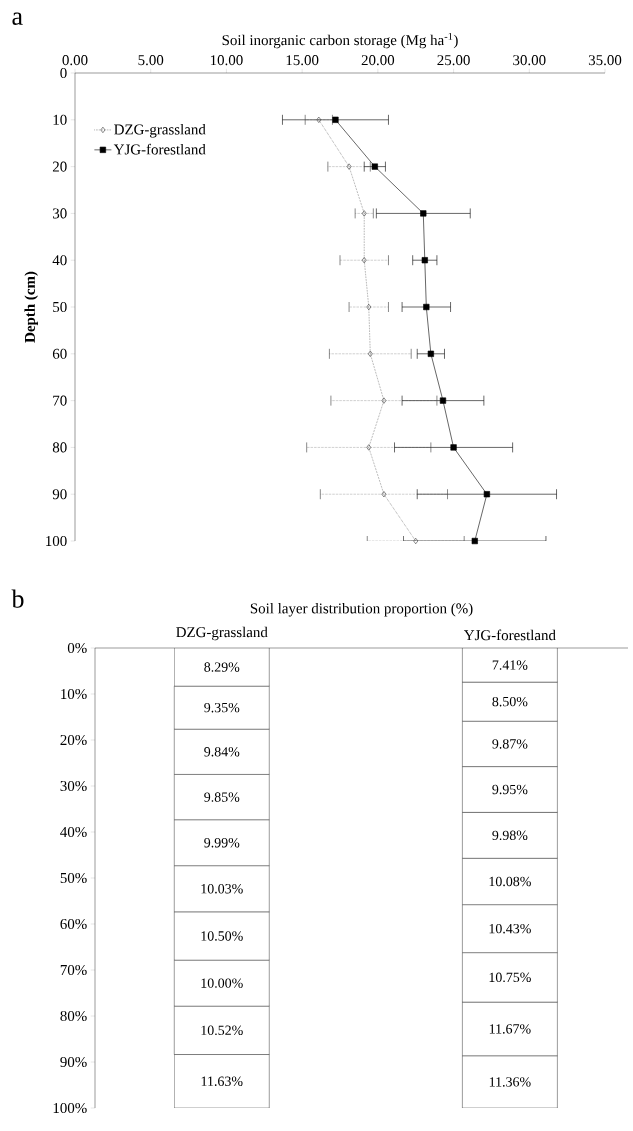 The width and height of the screenshot is (633, 1131). I want to click on y-tick-label: 90%, so click(73, 1062).